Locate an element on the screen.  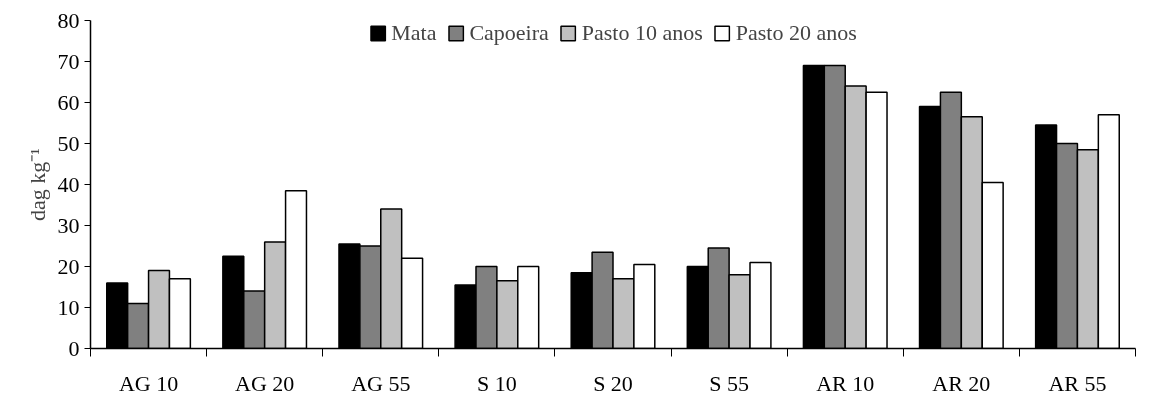
y-axis-title: dag kg⁻¹ is located at coordinates (37, 184).